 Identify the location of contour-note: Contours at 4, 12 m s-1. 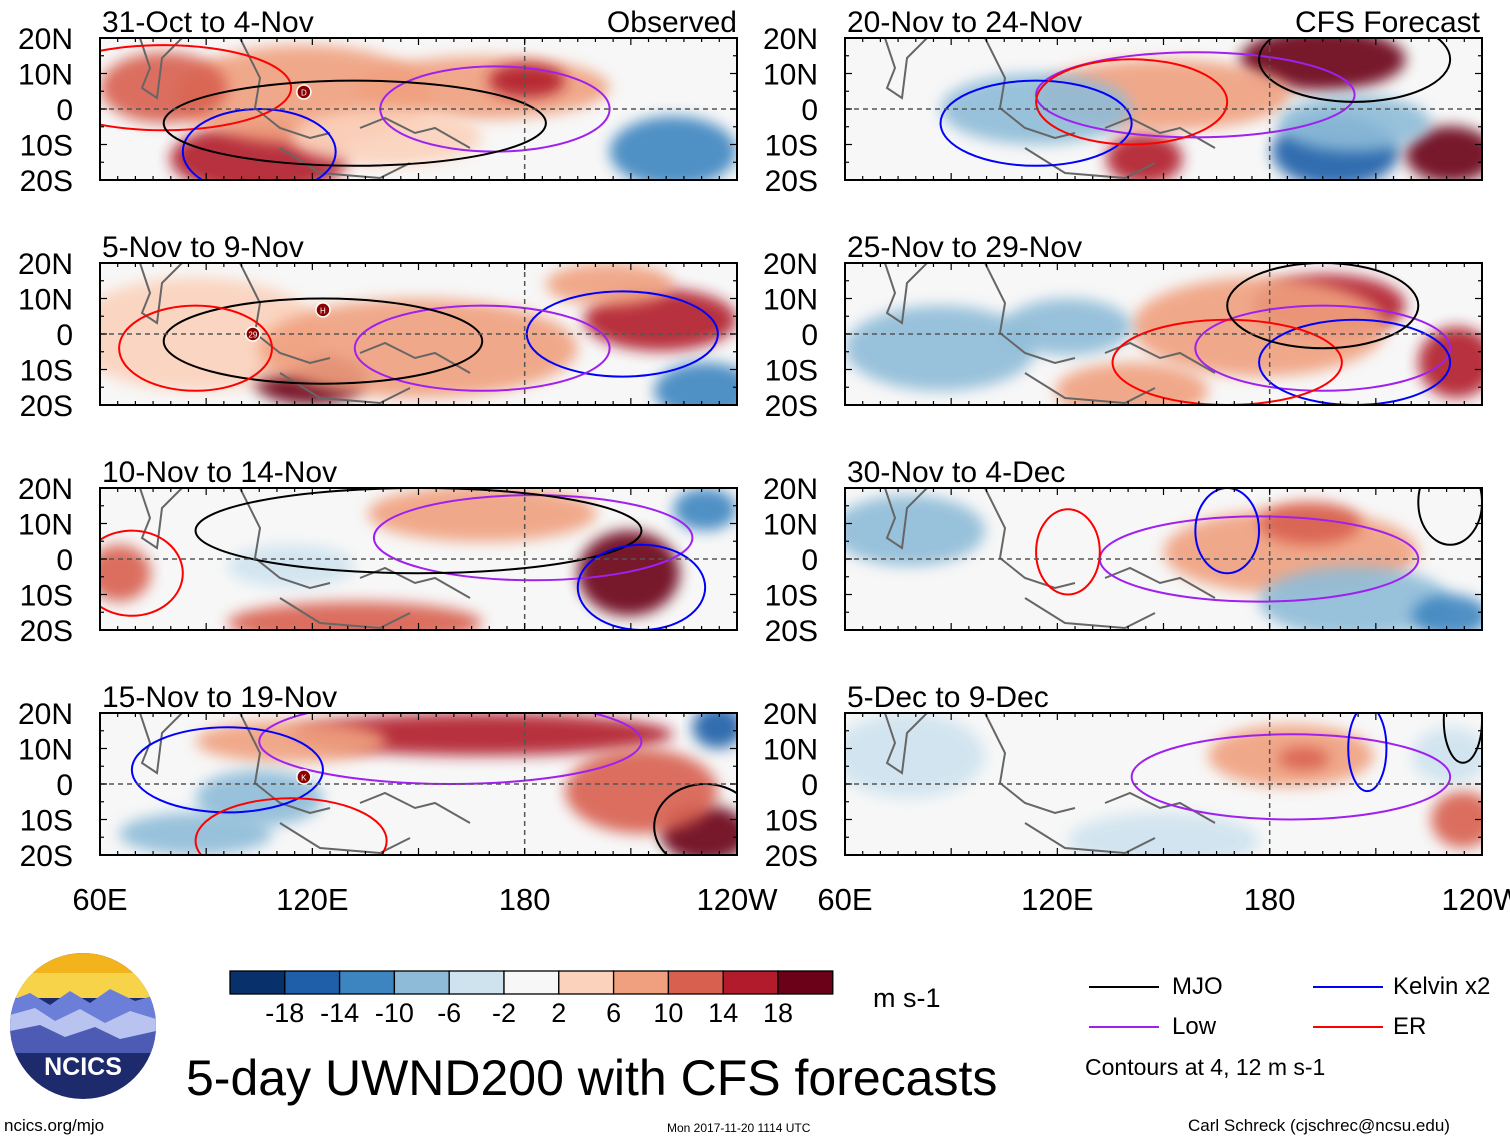
(1205, 1067).